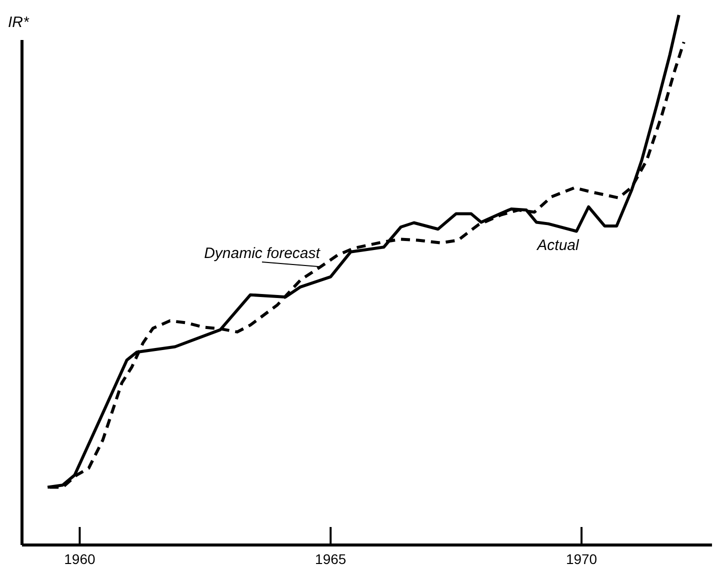 The image size is (713, 569). What do you see at coordinates (19, 22) in the screenshot?
I see `y-axis-title: IR*` at bounding box center [19, 22].